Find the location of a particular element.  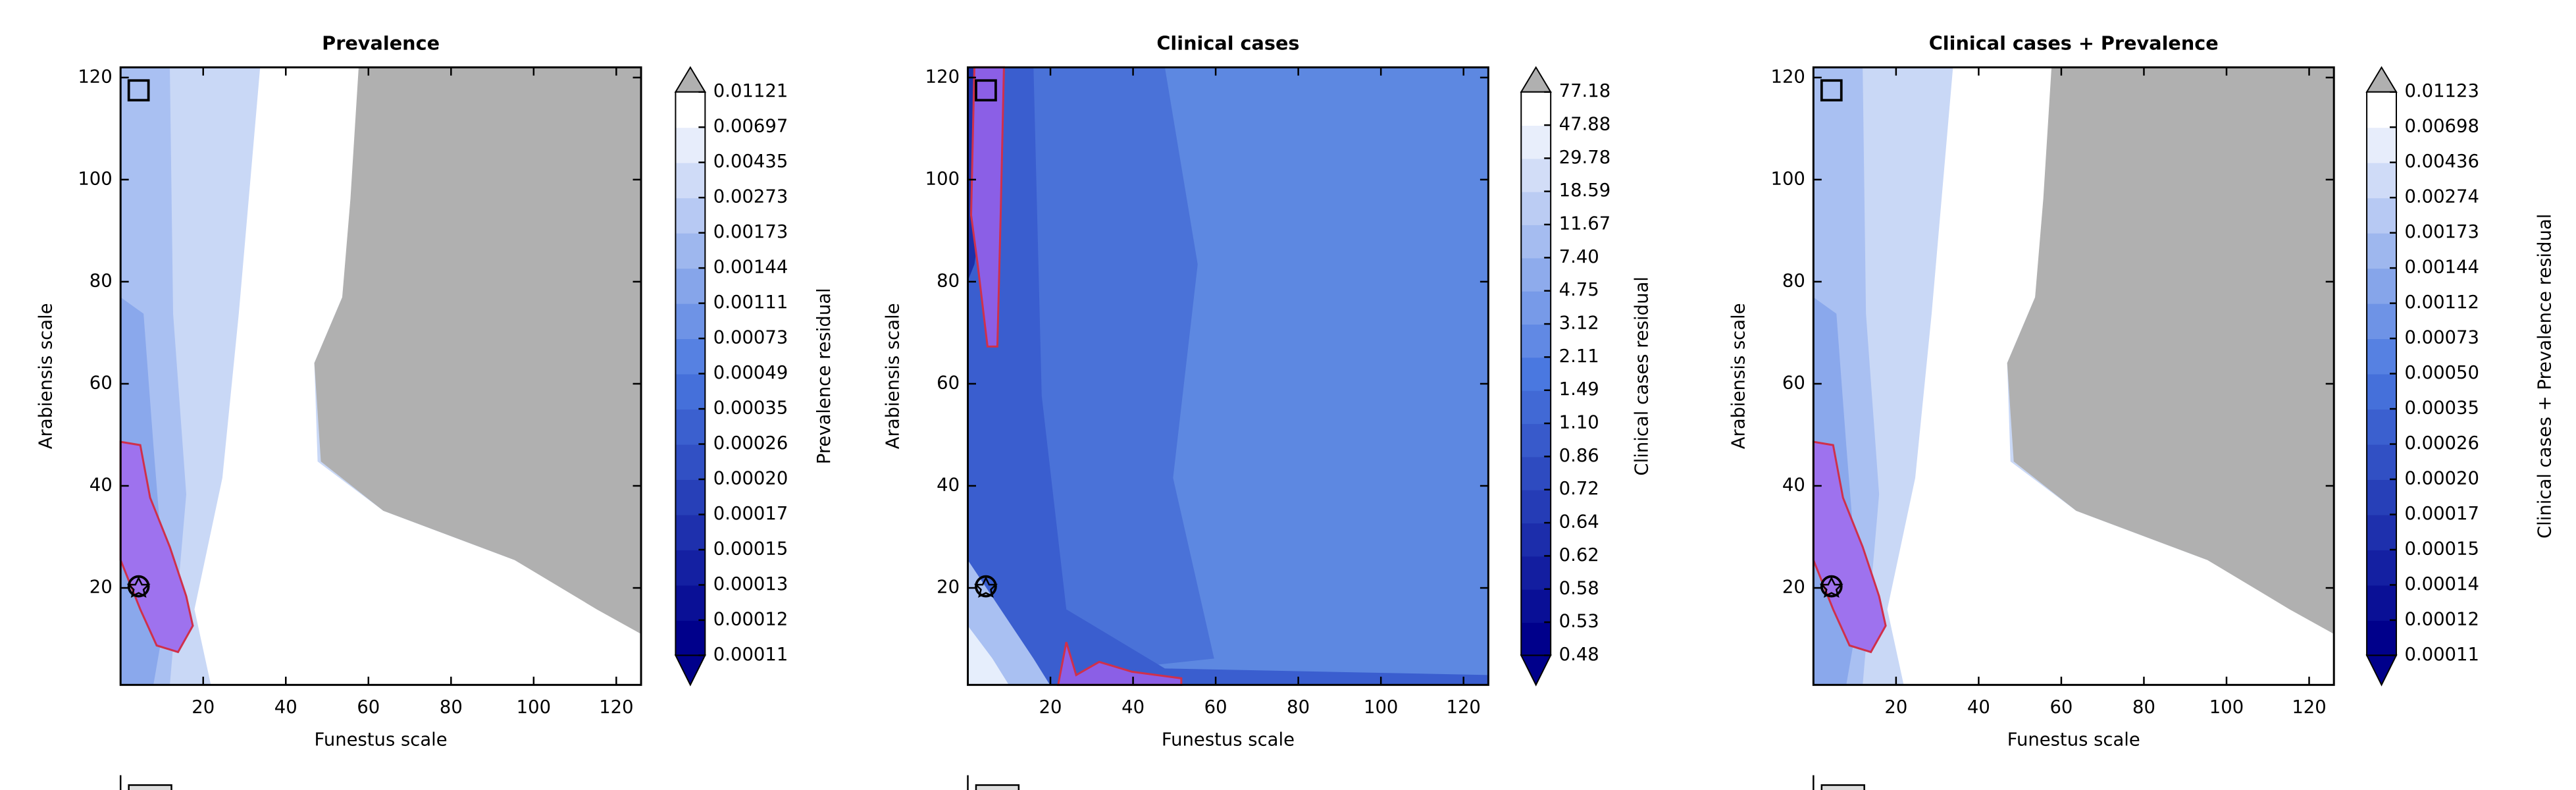

colorbar-tick-label: 0.62 is located at coordinates (1579, 555).